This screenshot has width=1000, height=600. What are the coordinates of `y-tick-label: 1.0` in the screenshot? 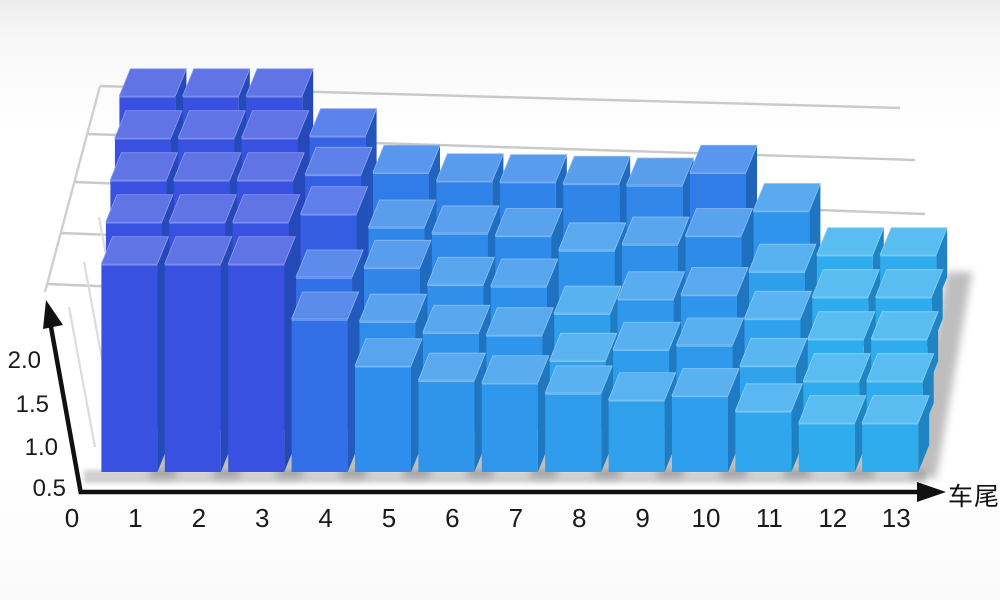 It's located at (41, 447).